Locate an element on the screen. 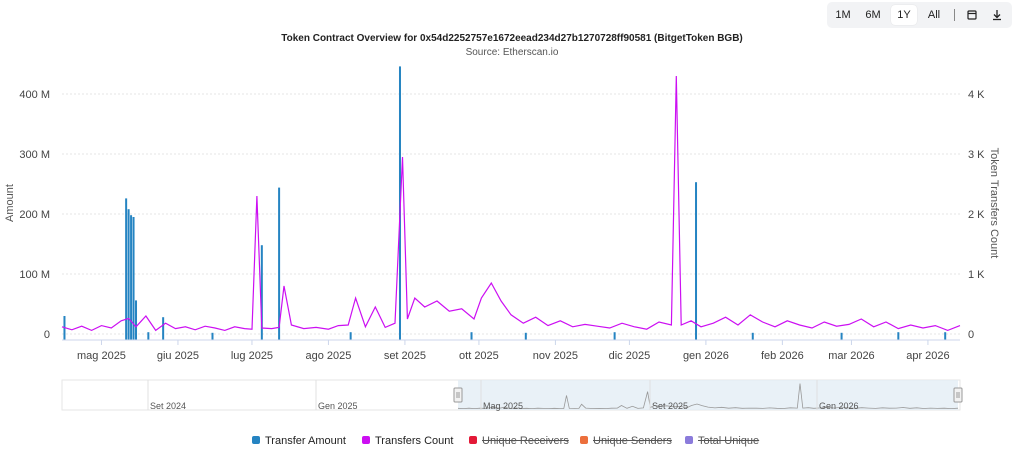 This screenshot has width=1024, height=456. y-axis-right: 0 1 K 2 K 3 K 4 K is located at coordinates (976, 215).